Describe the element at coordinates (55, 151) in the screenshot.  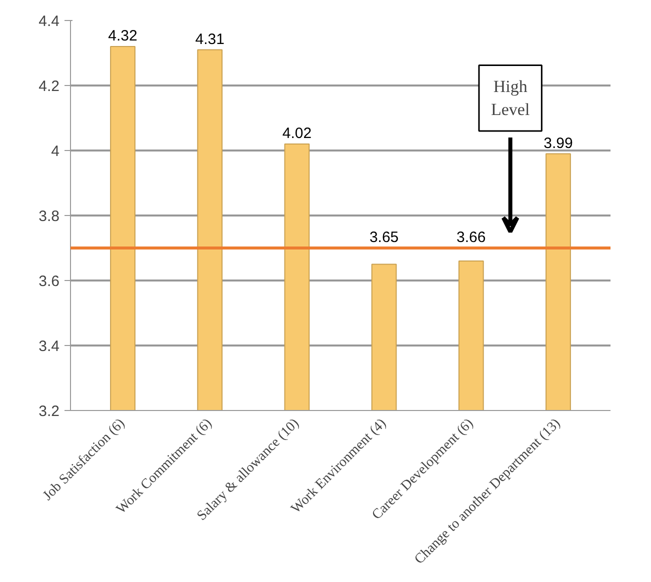
I see `y-tick-label: 4` at that location.